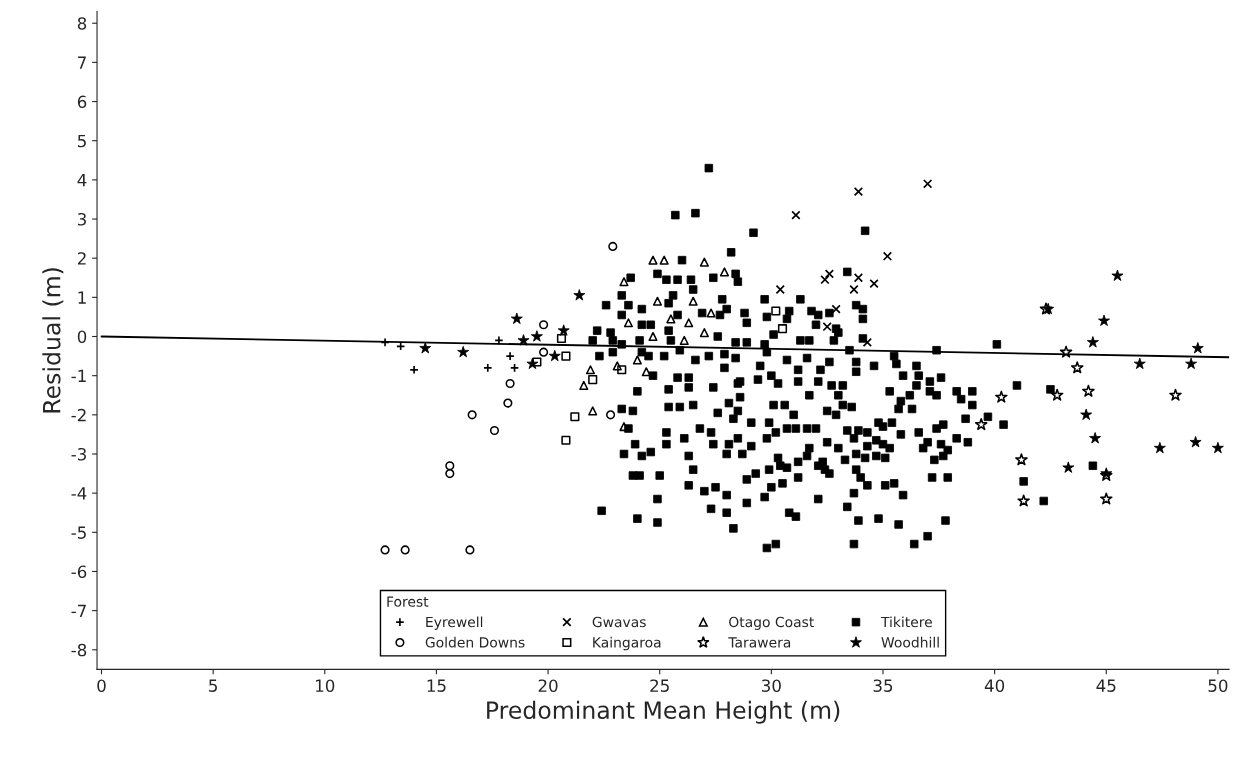 The height and width of the screenshot is (765, 1244). I want to click on y-tick-label: -6, so click(79, 572).